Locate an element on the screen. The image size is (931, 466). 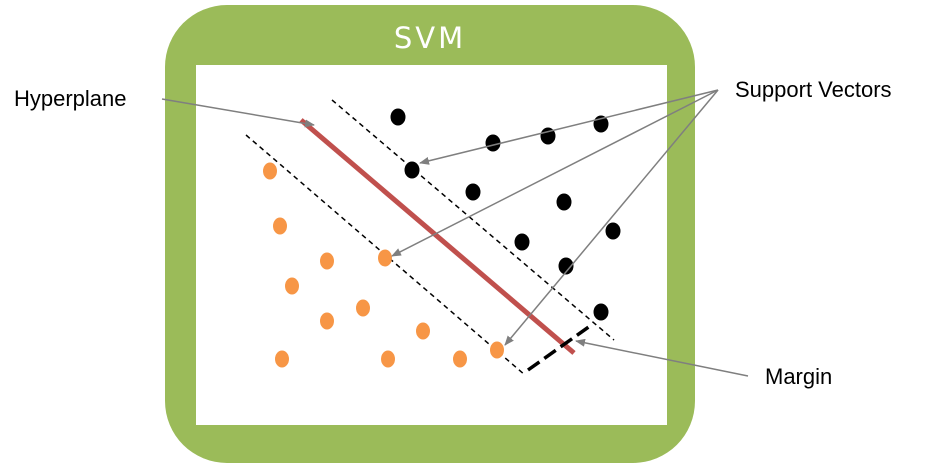
margin-label: Margin is located at coordinates (799, 376).